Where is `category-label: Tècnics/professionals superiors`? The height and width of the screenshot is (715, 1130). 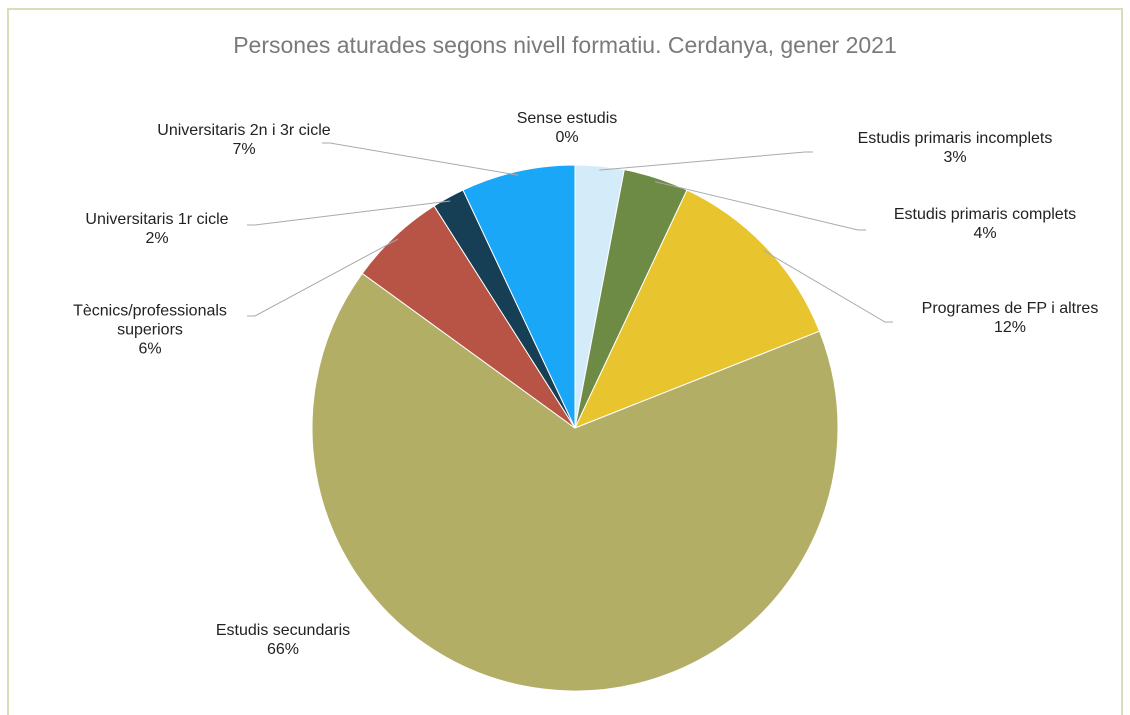
category-label: Tècnics/professionals superiors is located at coordinates (150, 320).